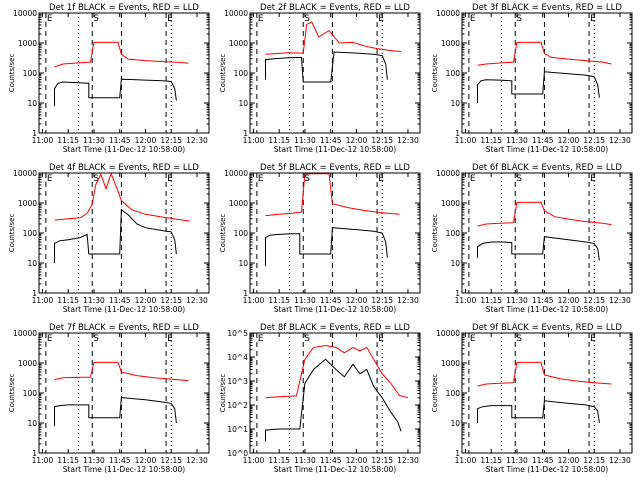 Image resolution: width=640 pixels, height=480 pixels. Describe the element at coordinates (547, 328) in the screenshot. I see `panel-title: Det 9f BLACK = Events, RED = LLD` at that location.